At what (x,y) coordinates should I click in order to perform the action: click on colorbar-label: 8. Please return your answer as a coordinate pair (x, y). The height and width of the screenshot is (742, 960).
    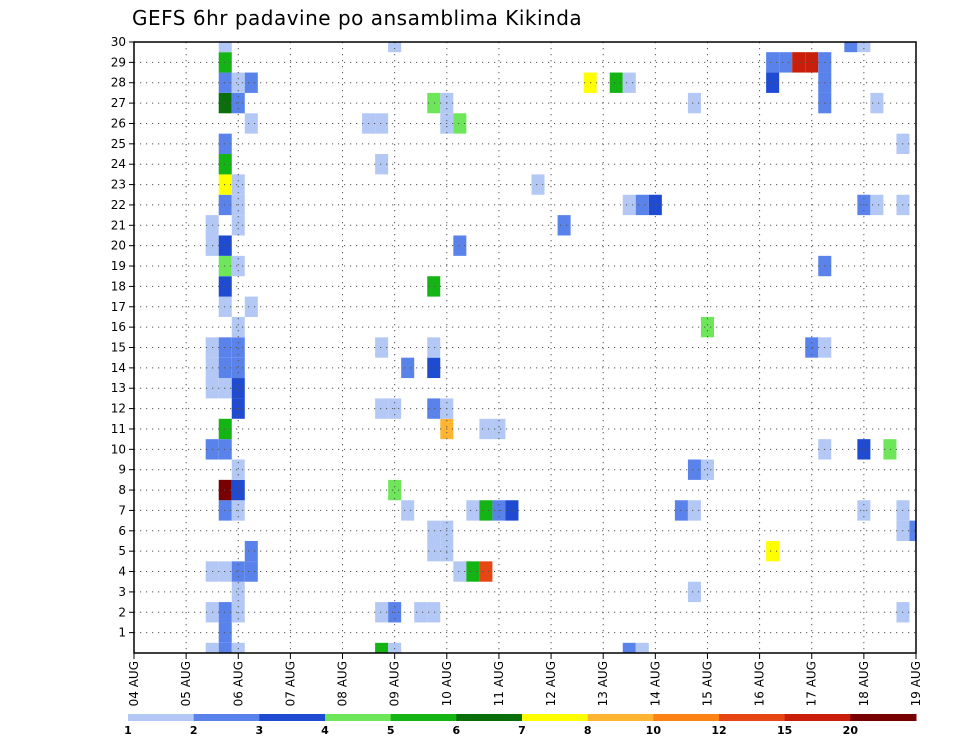
    Looking at the image, I should click on (588, 730).